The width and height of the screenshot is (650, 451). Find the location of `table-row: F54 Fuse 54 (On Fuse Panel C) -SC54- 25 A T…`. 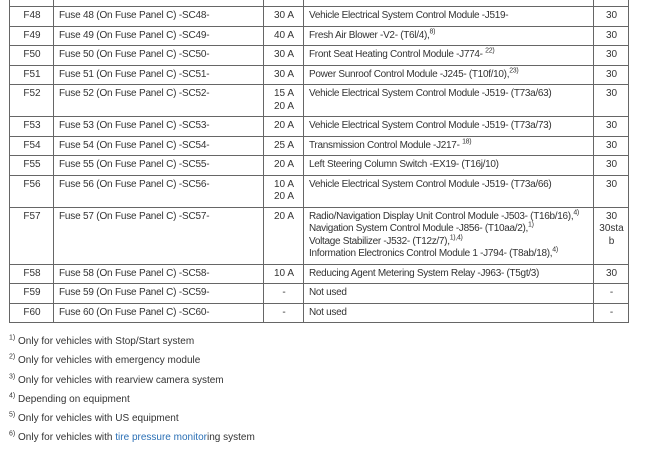

table-row: F54 Fuse 54 (On Fuse Panel C) -SC54- 25 A T… is located at coordinates (319, 145).